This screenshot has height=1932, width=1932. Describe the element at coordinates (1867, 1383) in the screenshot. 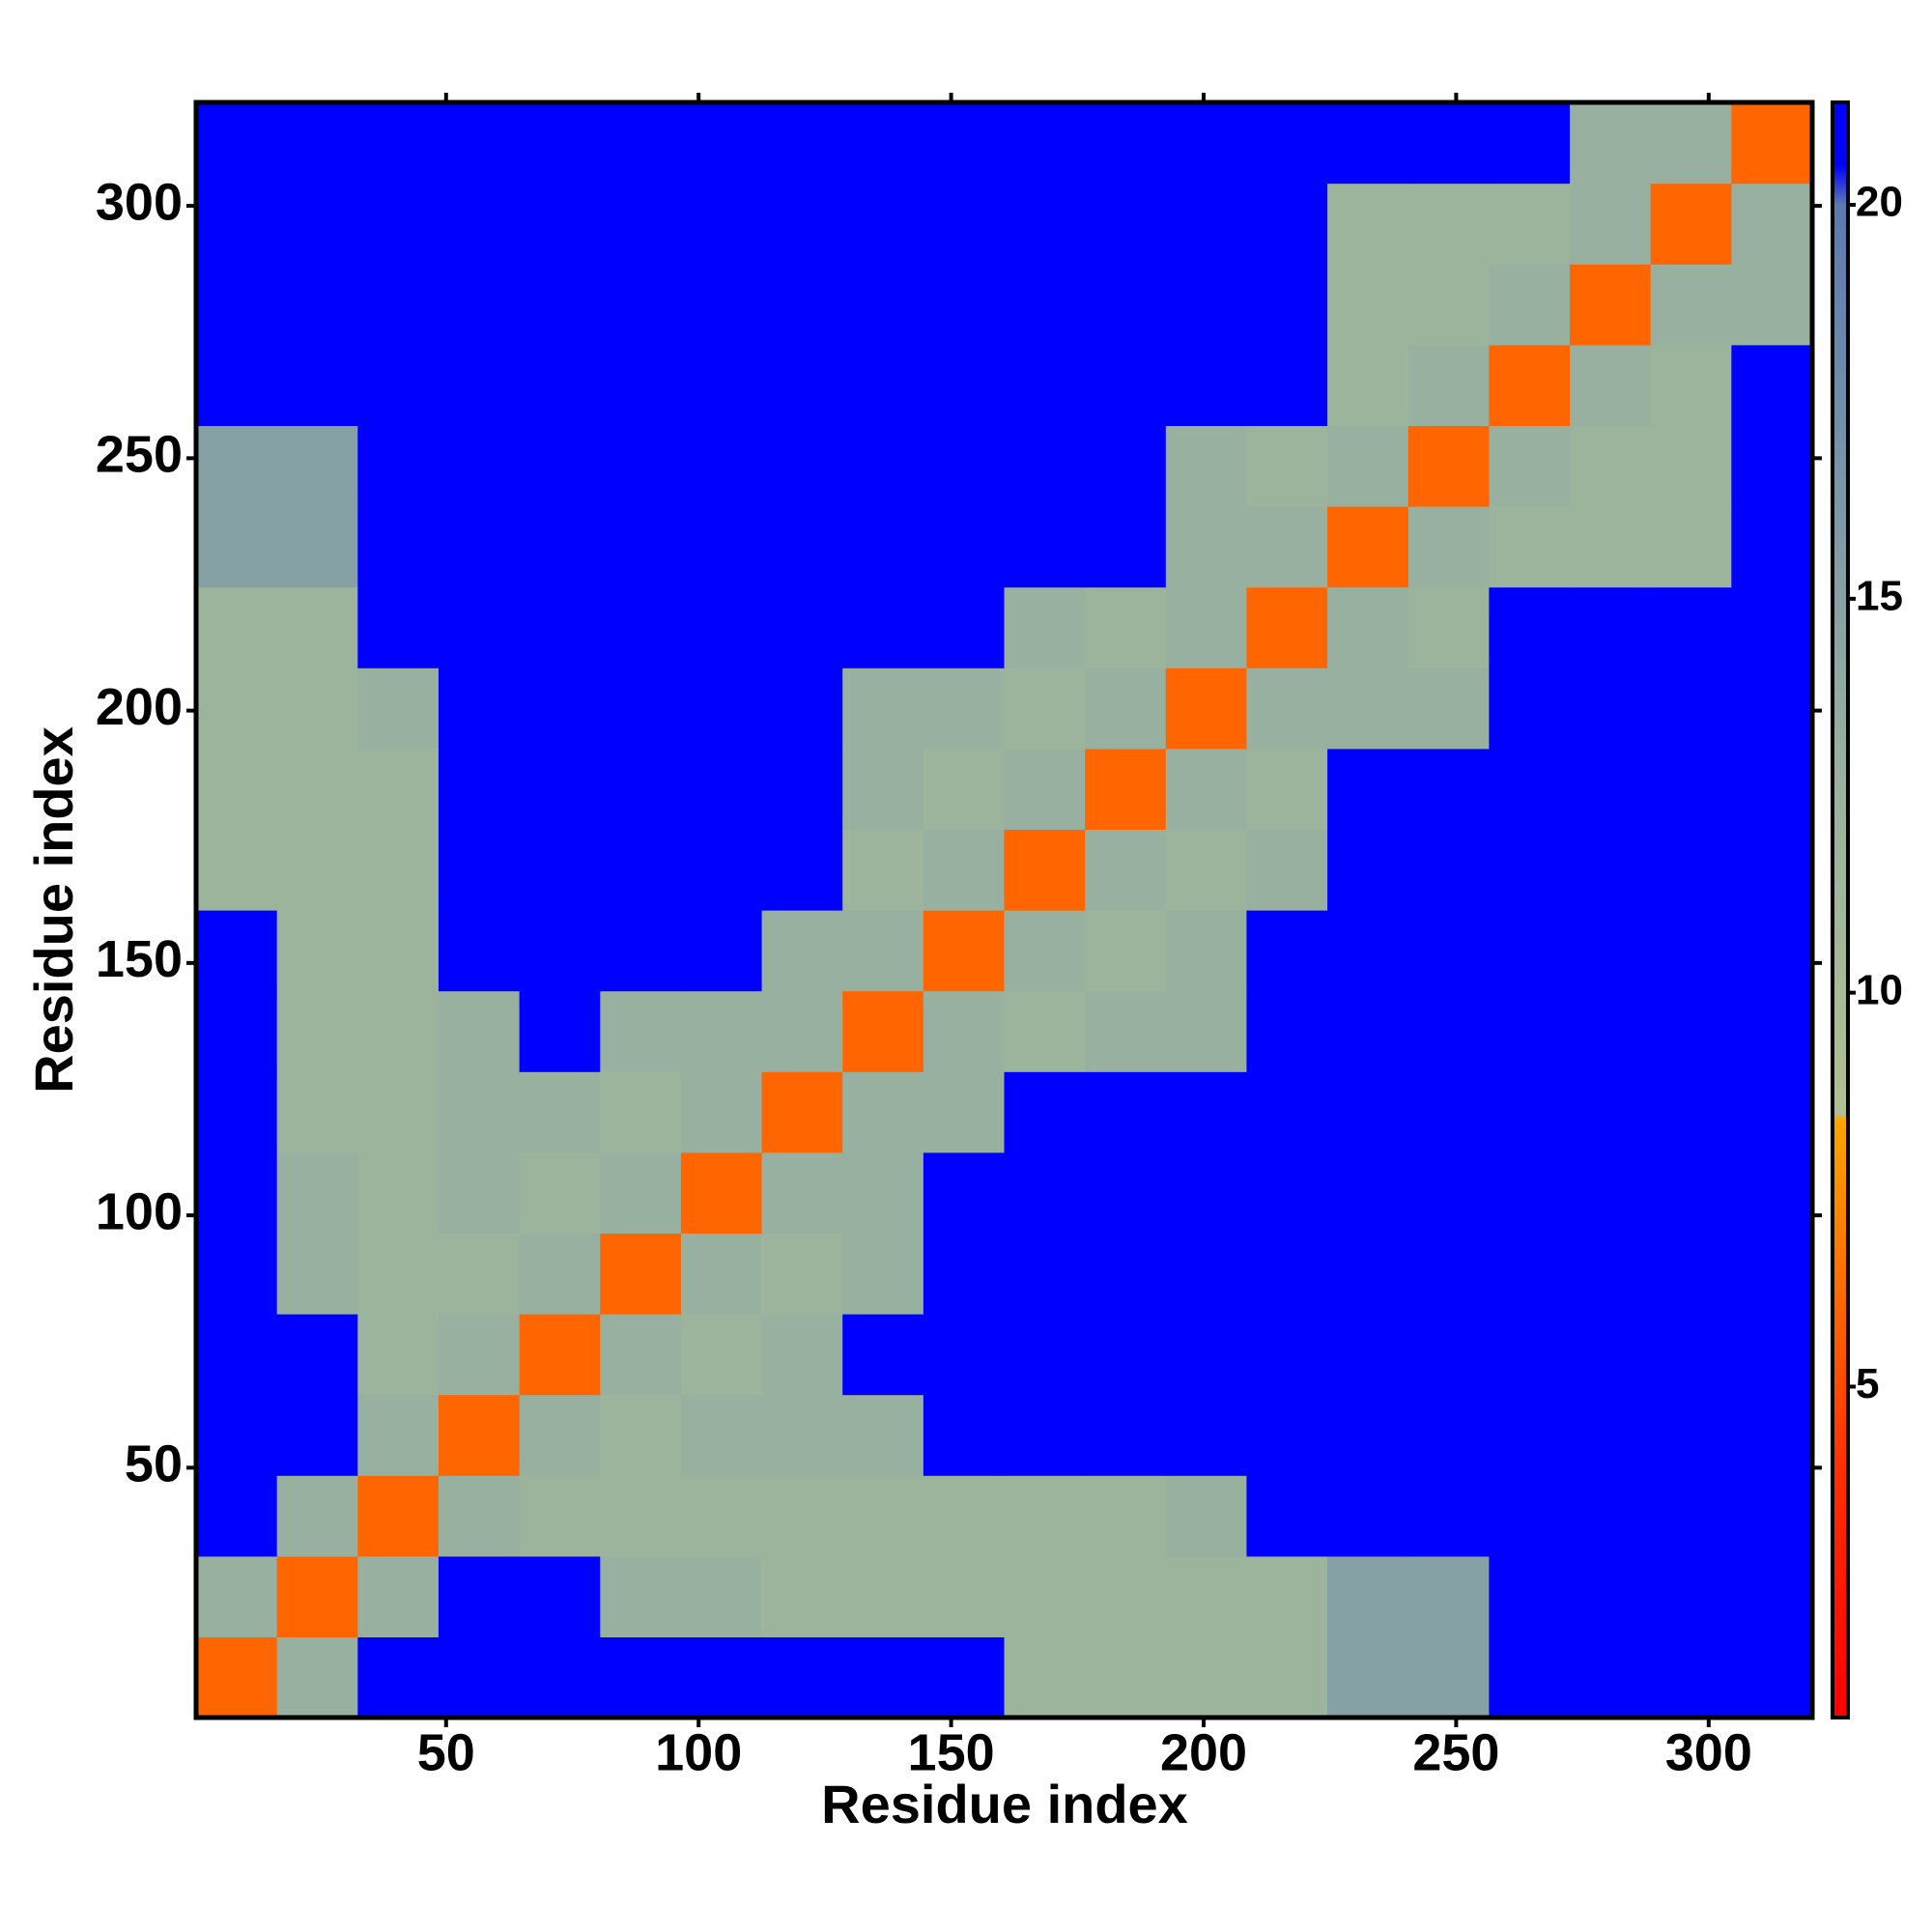

I see `colorbar-tick-label: 5` at that location.